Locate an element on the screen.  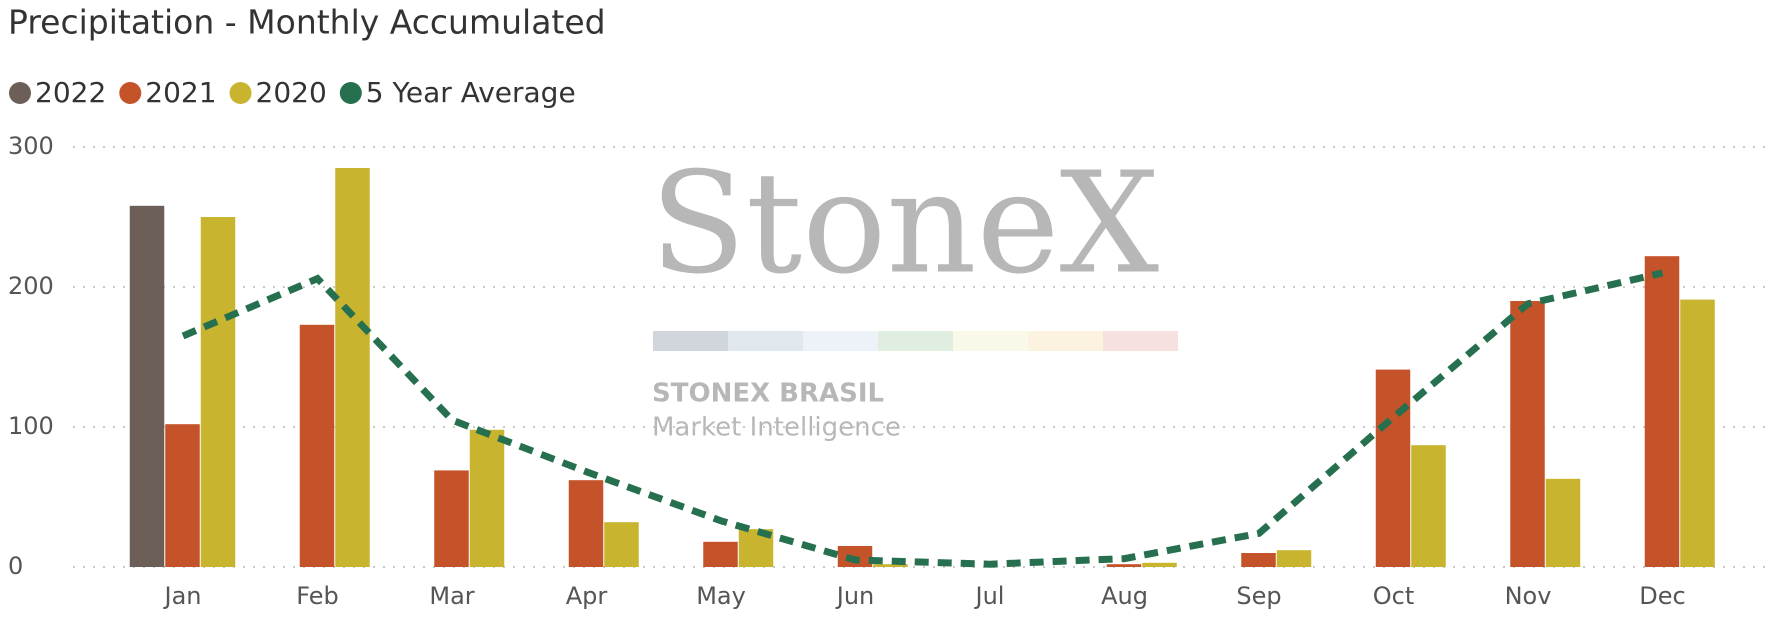
x-tick-label: Feb is located at coordinates (317, 596).